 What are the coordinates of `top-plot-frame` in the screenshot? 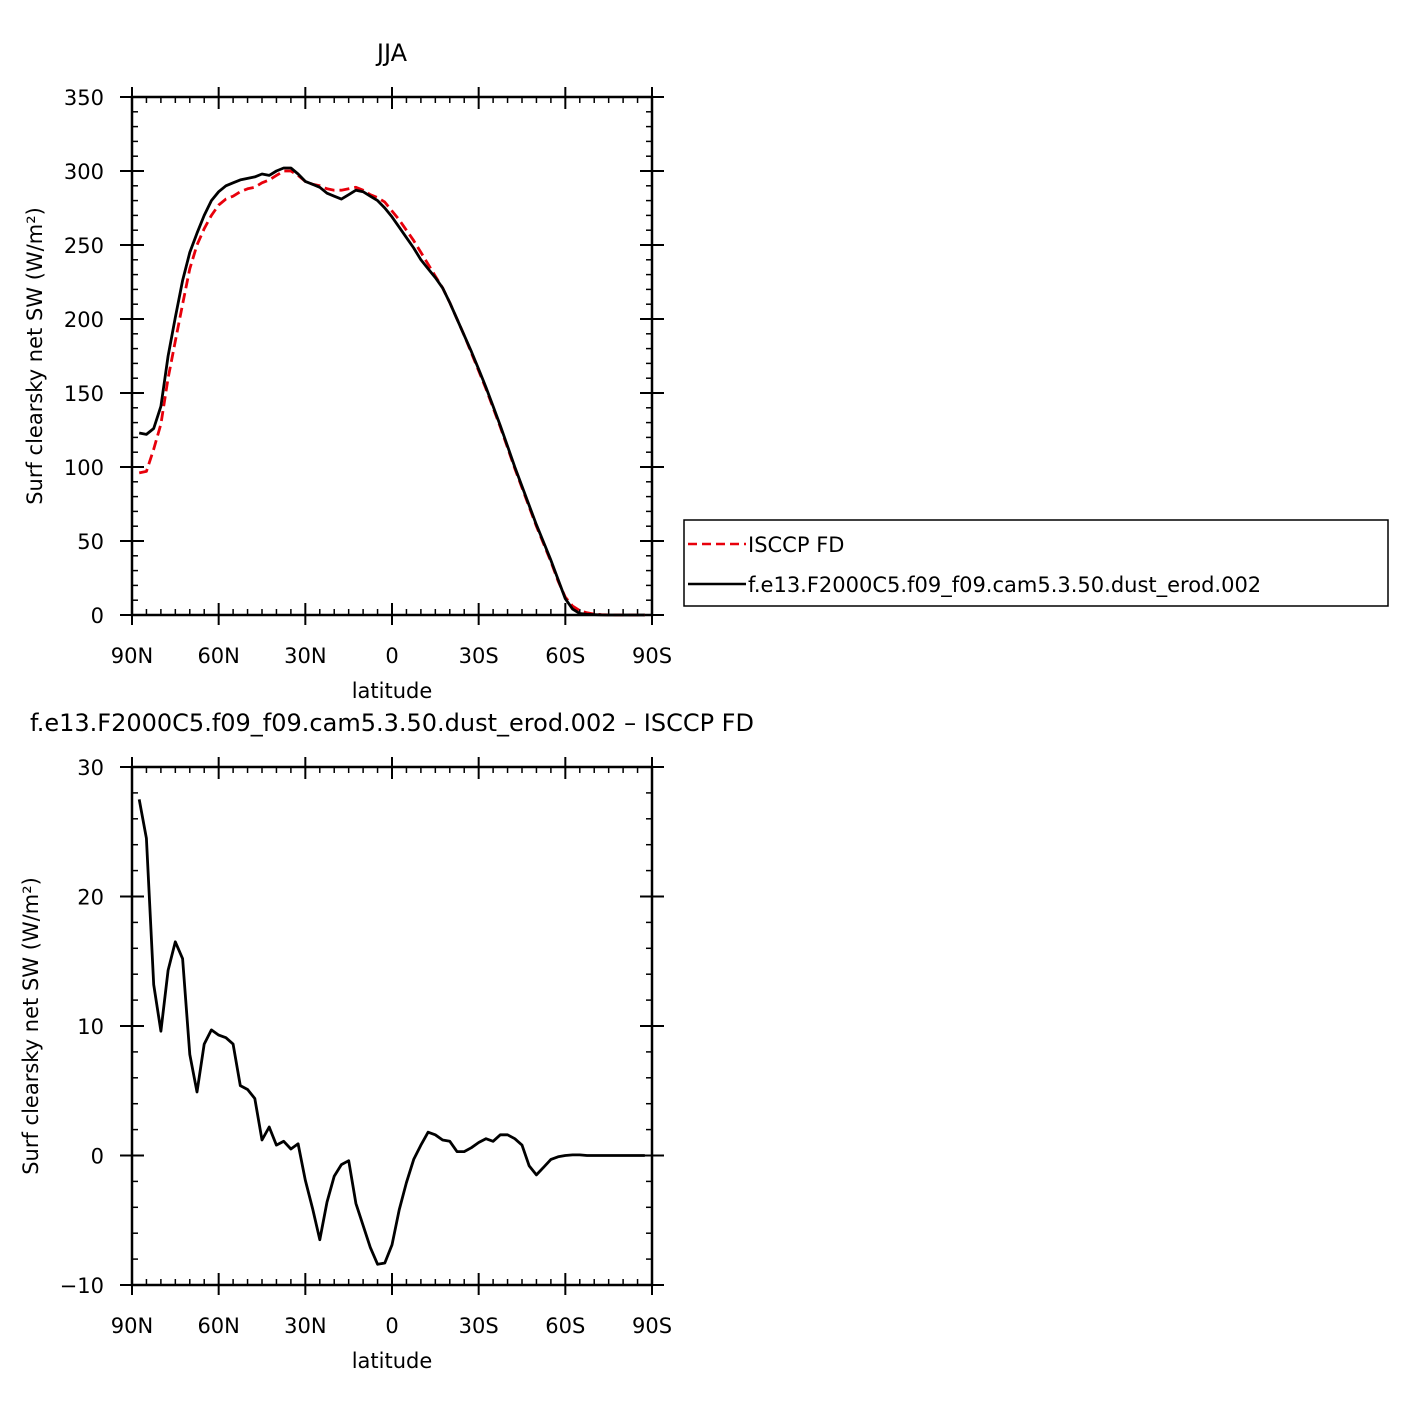 It's located at (392, 356).